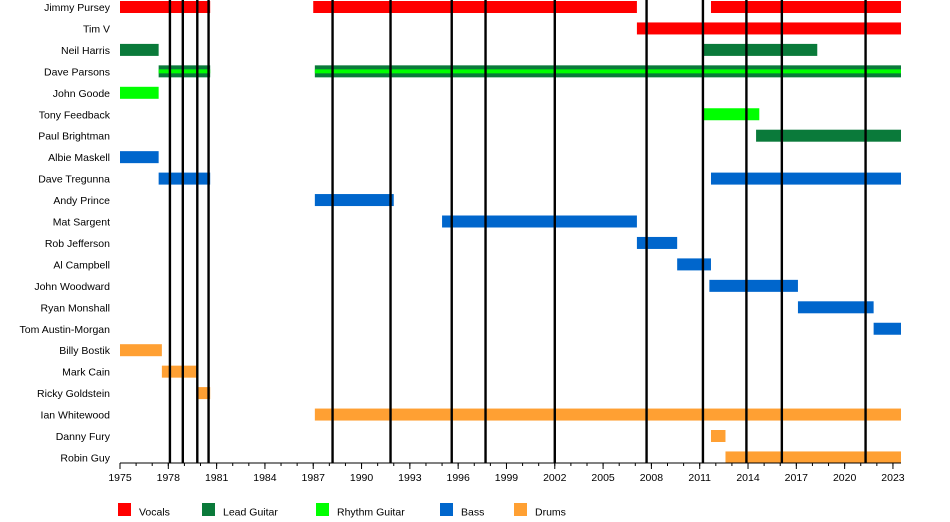 Image resolution: width=950 pixels, height=522 pixels. Describe the element at coordinates (603, 478) in the screenshot. I see `tick-label-2005: 2005` at that location.